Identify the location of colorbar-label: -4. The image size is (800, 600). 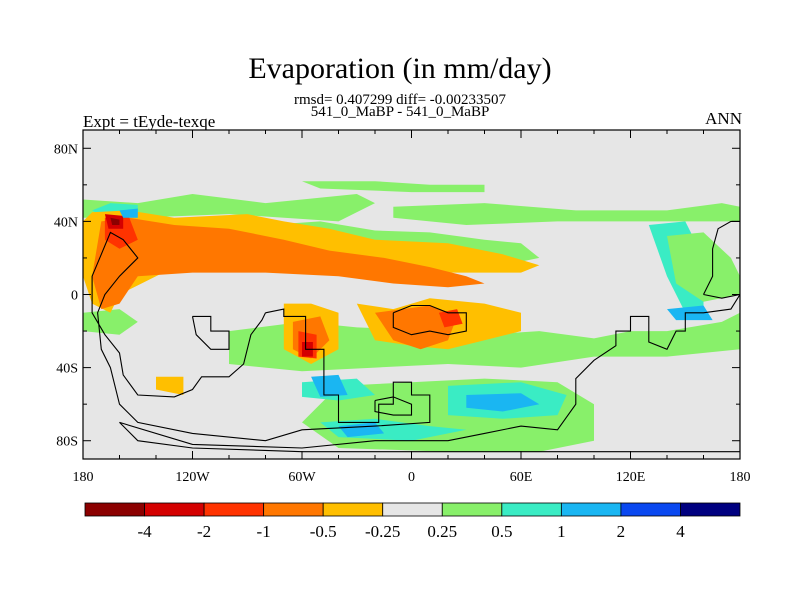
(144, 531).